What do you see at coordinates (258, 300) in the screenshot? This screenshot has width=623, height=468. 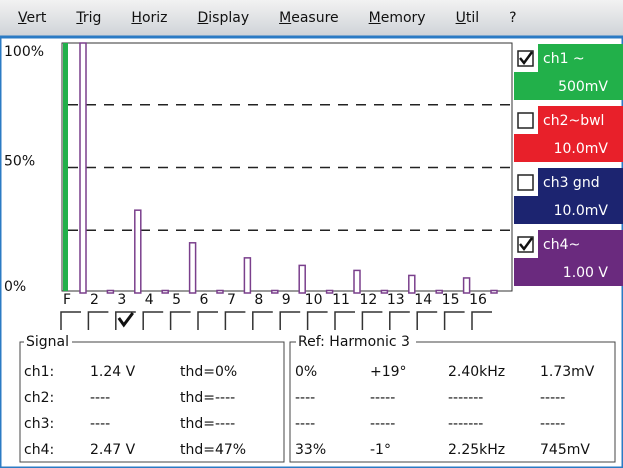 I see `x-tick-label: 8` at bounding box center [258, 300].